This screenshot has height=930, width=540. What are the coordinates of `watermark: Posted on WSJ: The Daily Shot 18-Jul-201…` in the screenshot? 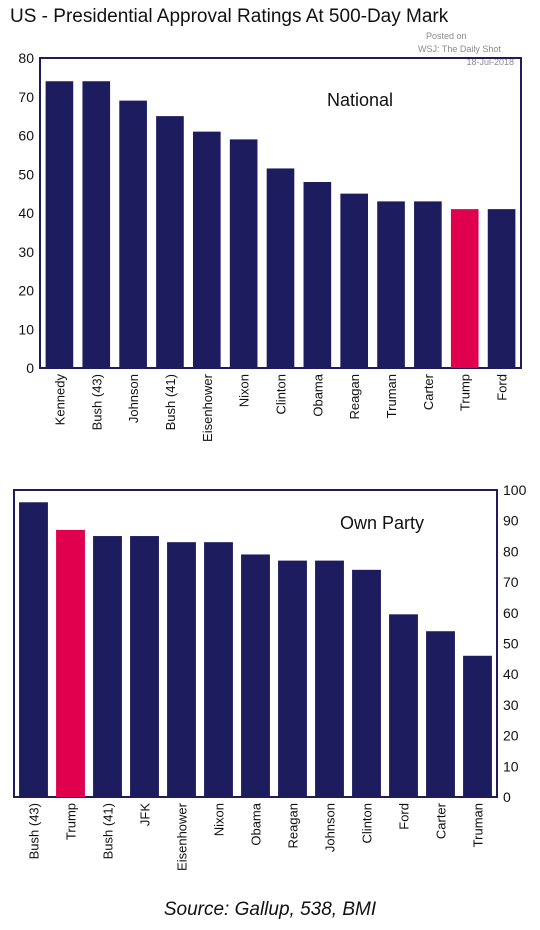 It's located at (476, 49).